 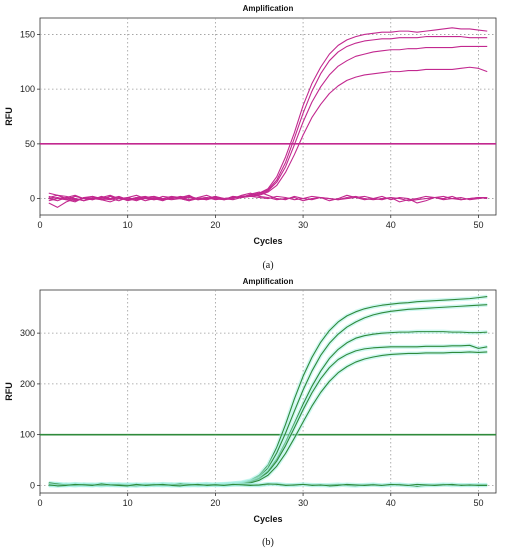 I want to click on y-tick-label: 150, so click(x=27, y=34).